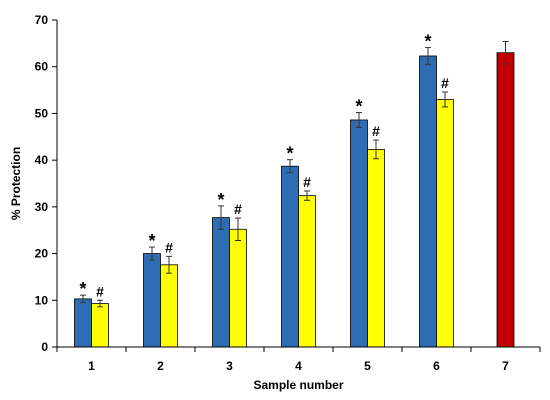 The image size is (550, 400). Describe the element at coordinates (42, 254) in the screenshot. I see `y-tick-label: 20` at that location.